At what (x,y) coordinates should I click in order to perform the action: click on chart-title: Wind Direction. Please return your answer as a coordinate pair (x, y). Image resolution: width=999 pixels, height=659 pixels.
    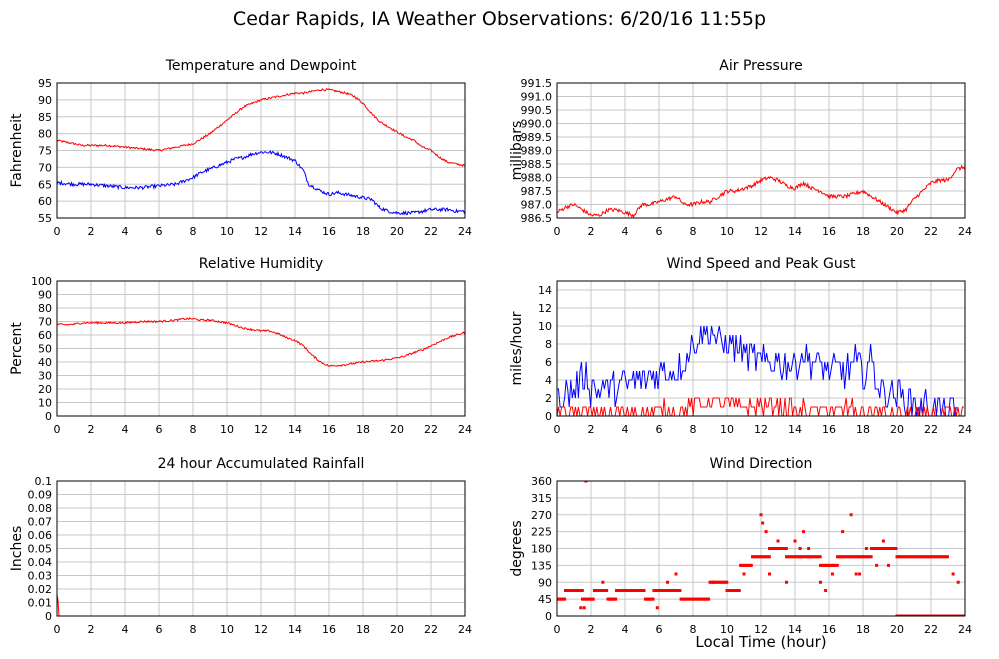
    Looking at the image, I should click on (761, 464).